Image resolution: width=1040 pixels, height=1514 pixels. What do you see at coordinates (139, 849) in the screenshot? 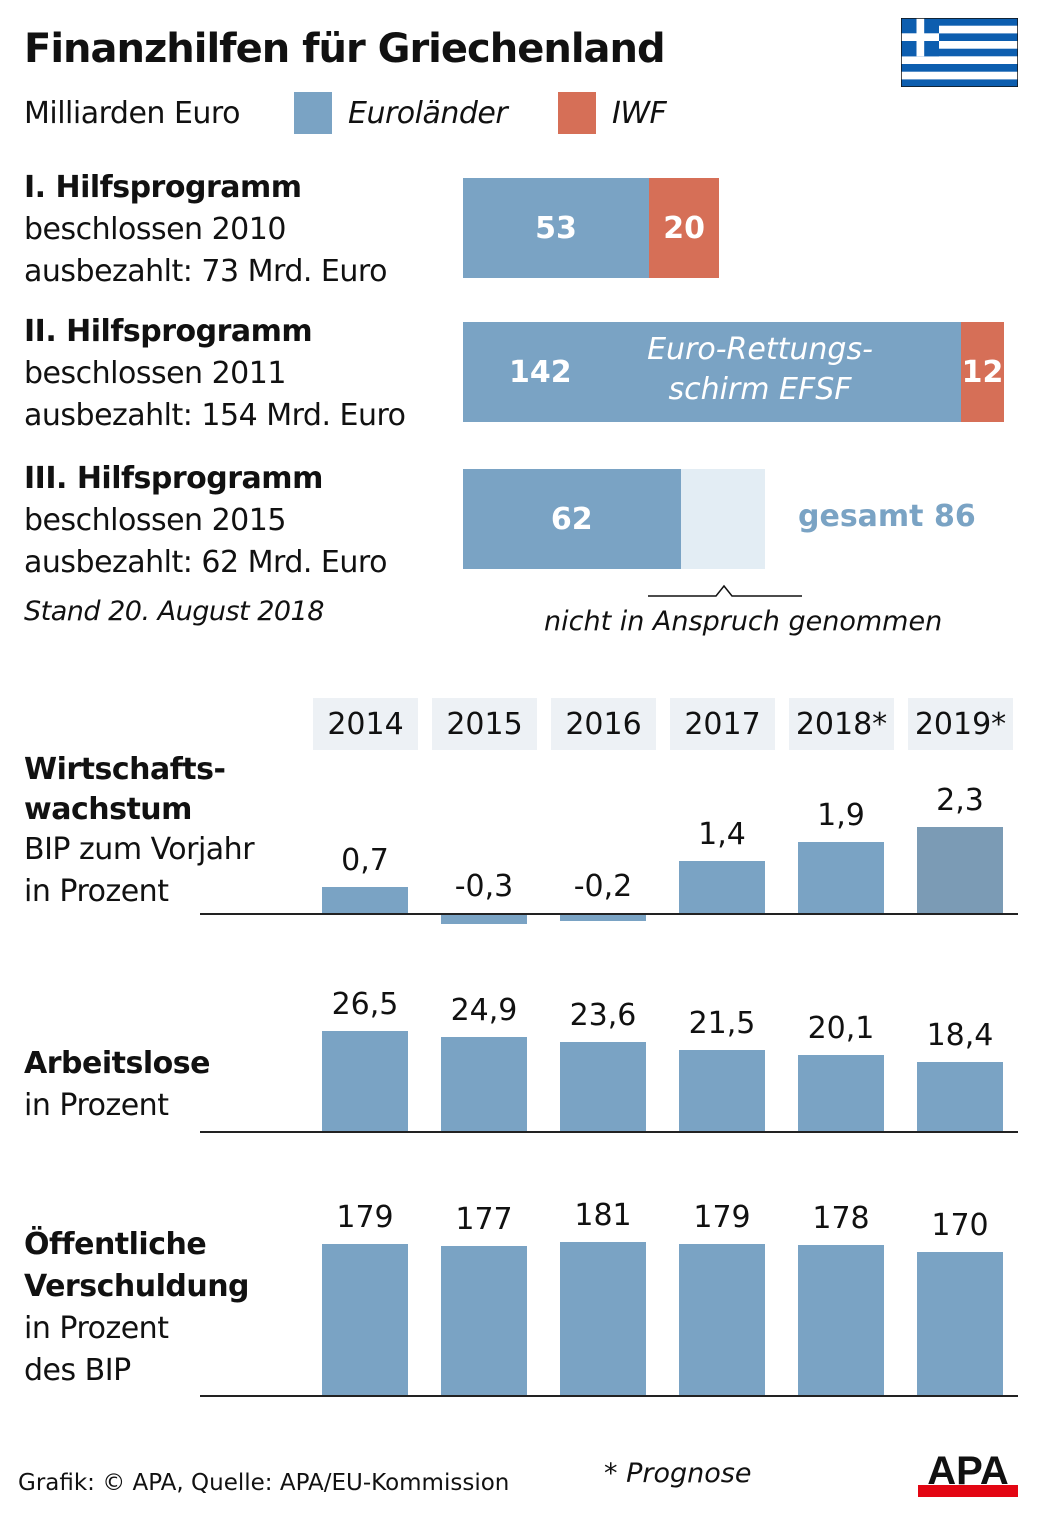
I see `chart-subtitle: BIP zum Vorjahr` at bounding box center [139, 849].